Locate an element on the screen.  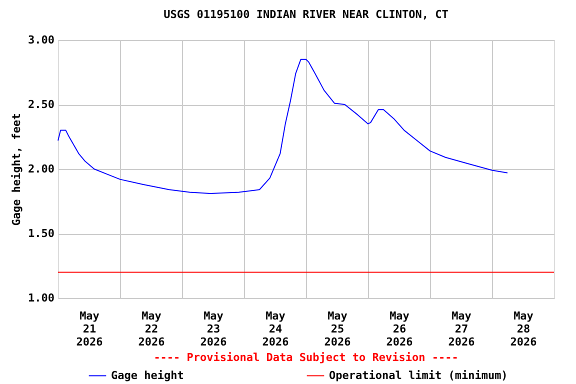
y-tick-label: 1.00 is located at coordinates (41, 298).